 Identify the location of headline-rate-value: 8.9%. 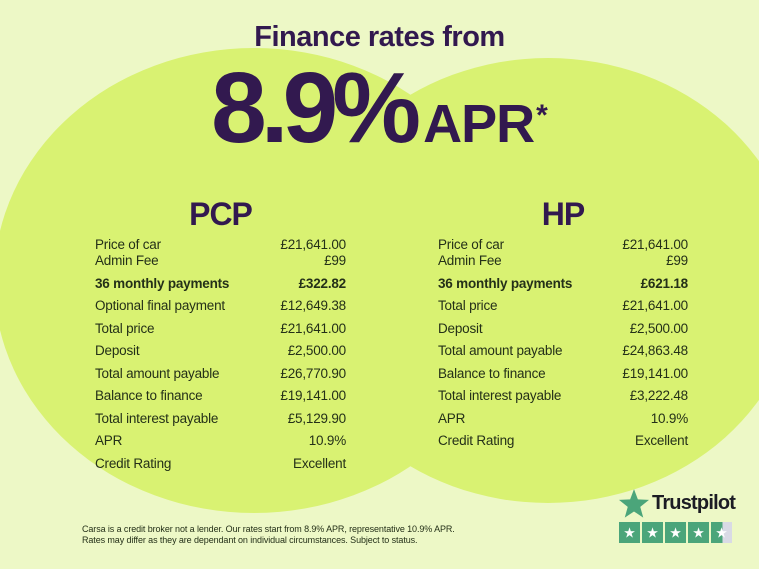
(316, 108).